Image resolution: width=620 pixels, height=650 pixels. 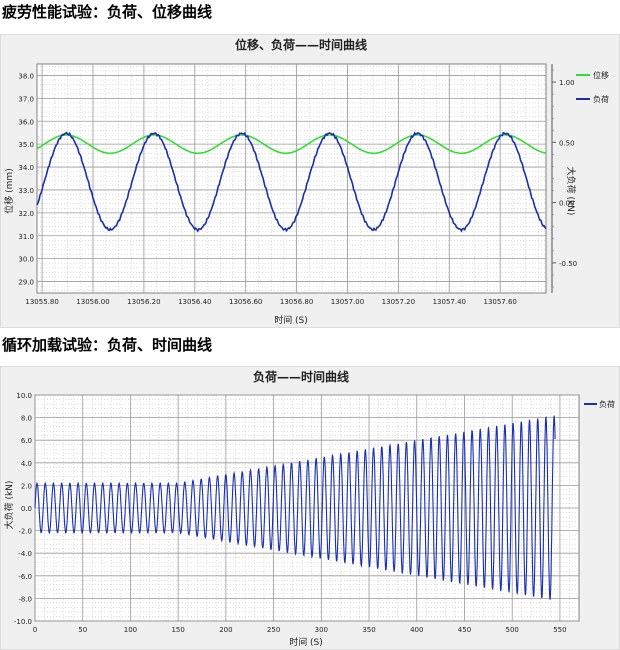 I want to click on y-tick-label: 37.0, so click(x=26, y=99).